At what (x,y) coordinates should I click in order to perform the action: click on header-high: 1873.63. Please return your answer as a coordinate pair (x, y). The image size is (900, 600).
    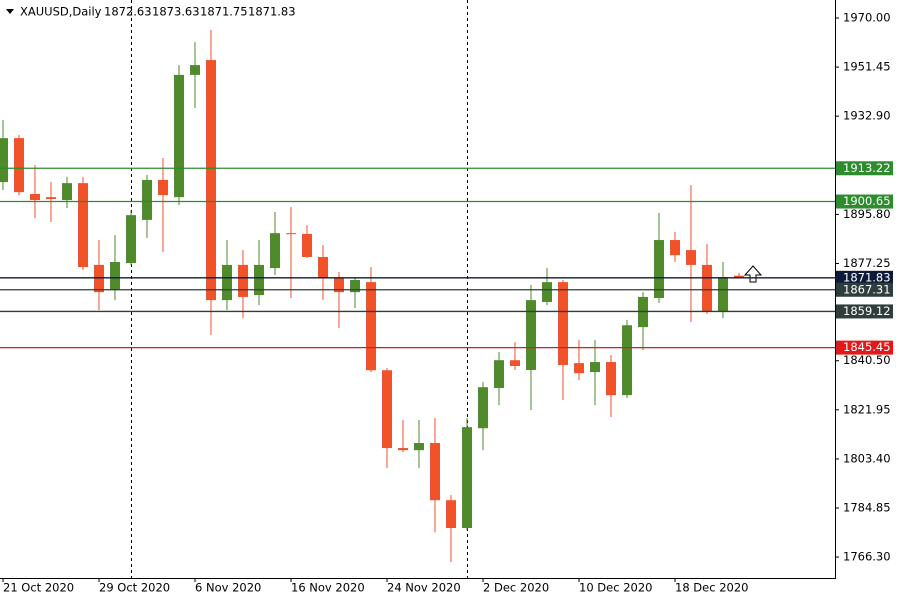
    Looking at the image, I should click on (176, 12).